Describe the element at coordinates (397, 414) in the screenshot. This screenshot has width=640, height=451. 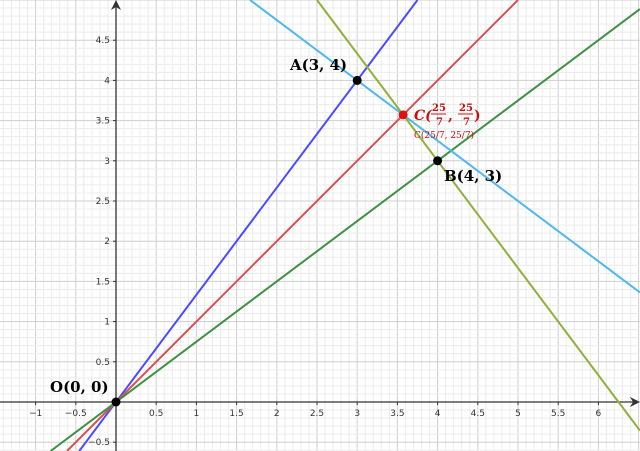
I see `x-tick-label: 3.5` at that location.